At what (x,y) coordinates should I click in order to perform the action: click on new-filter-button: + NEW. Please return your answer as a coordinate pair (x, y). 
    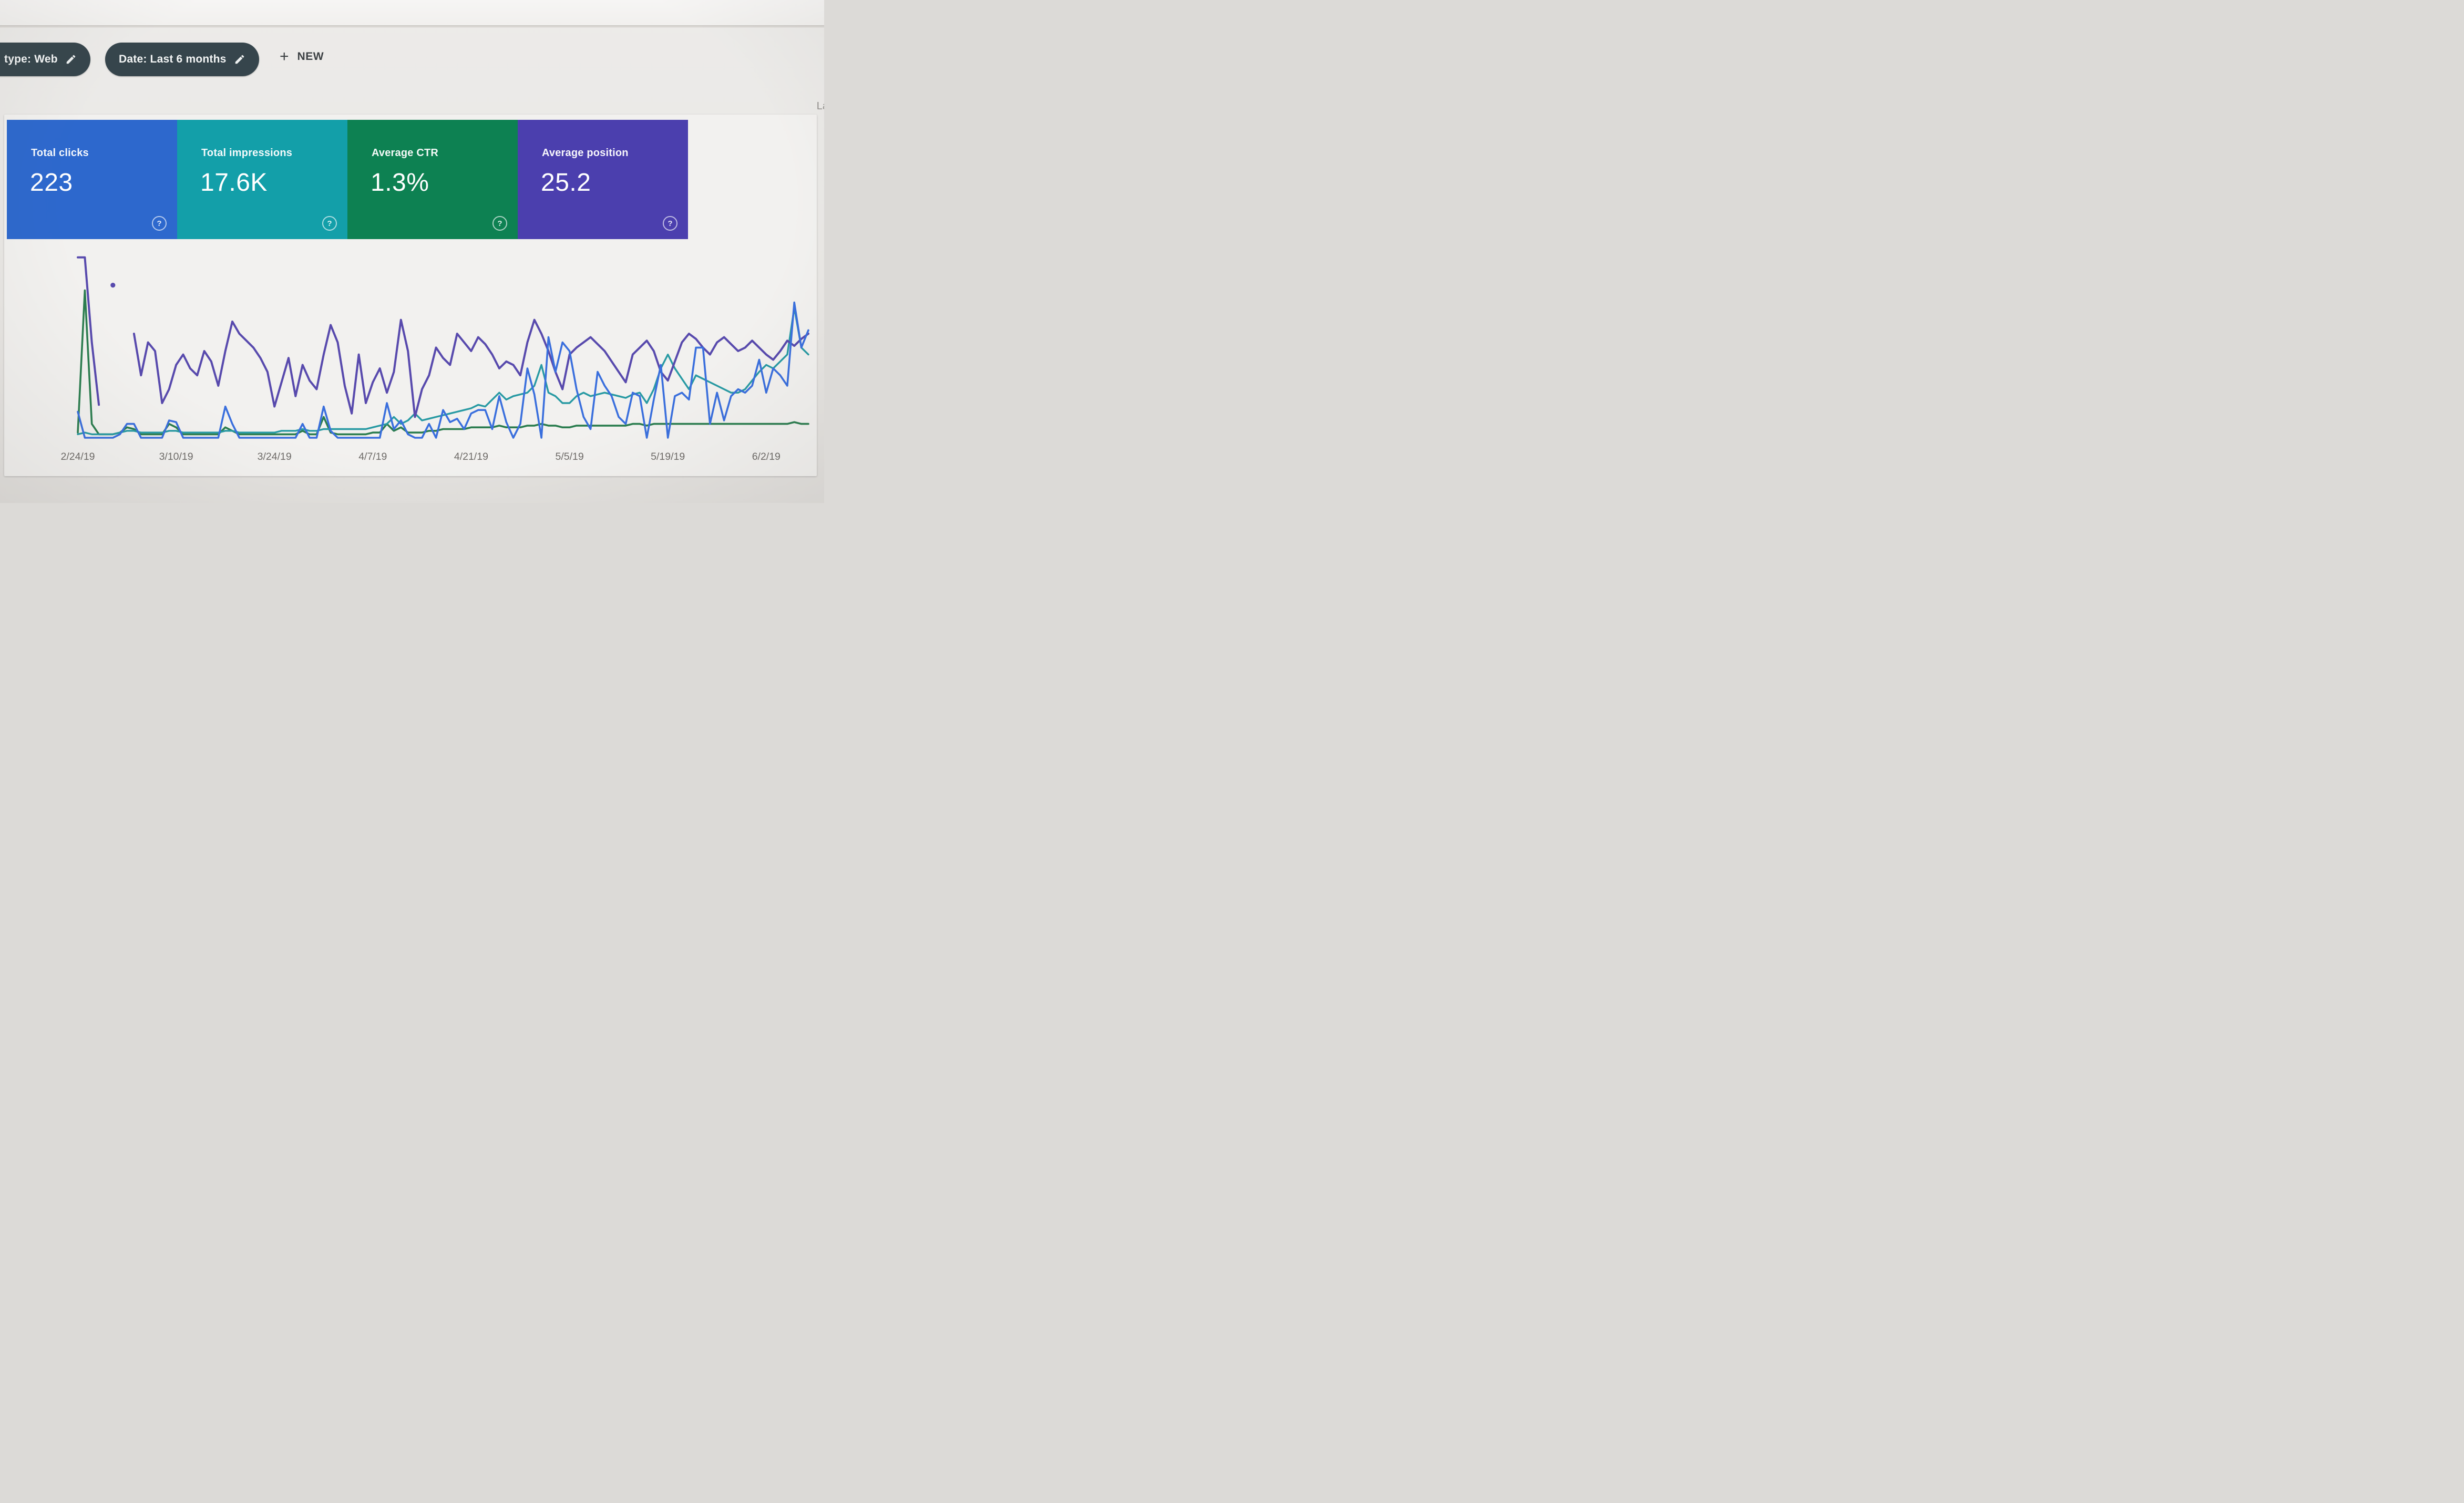
    Looking at the image, I should click on (302, 57).